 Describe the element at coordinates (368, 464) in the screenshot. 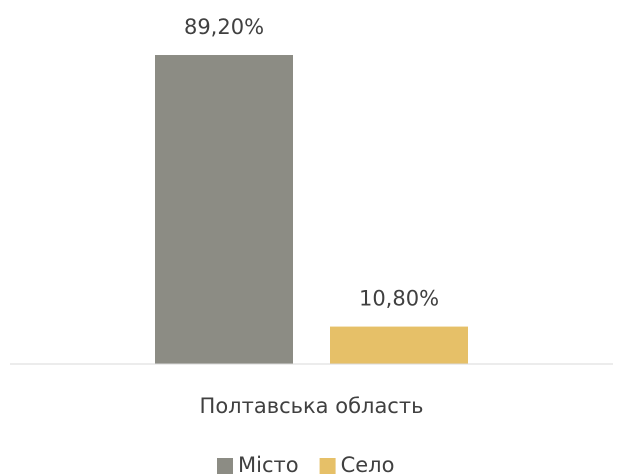

I see `legend-label: Село` at that location.